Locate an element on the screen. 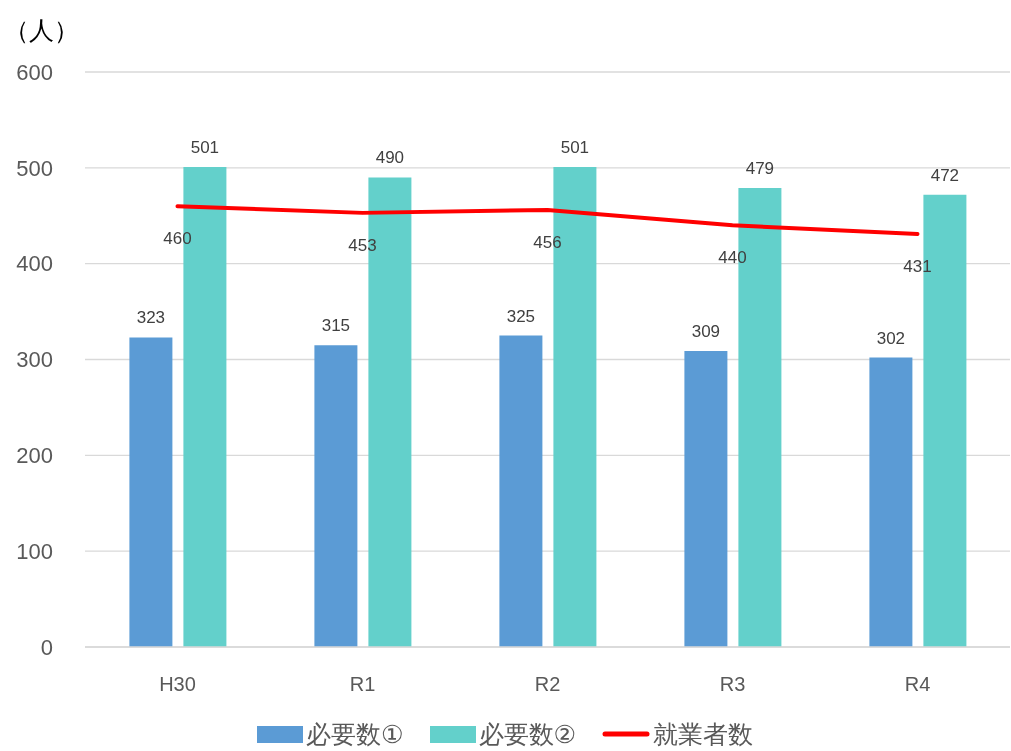  y-tick-label: 500 is located at coordinates (34, 168).